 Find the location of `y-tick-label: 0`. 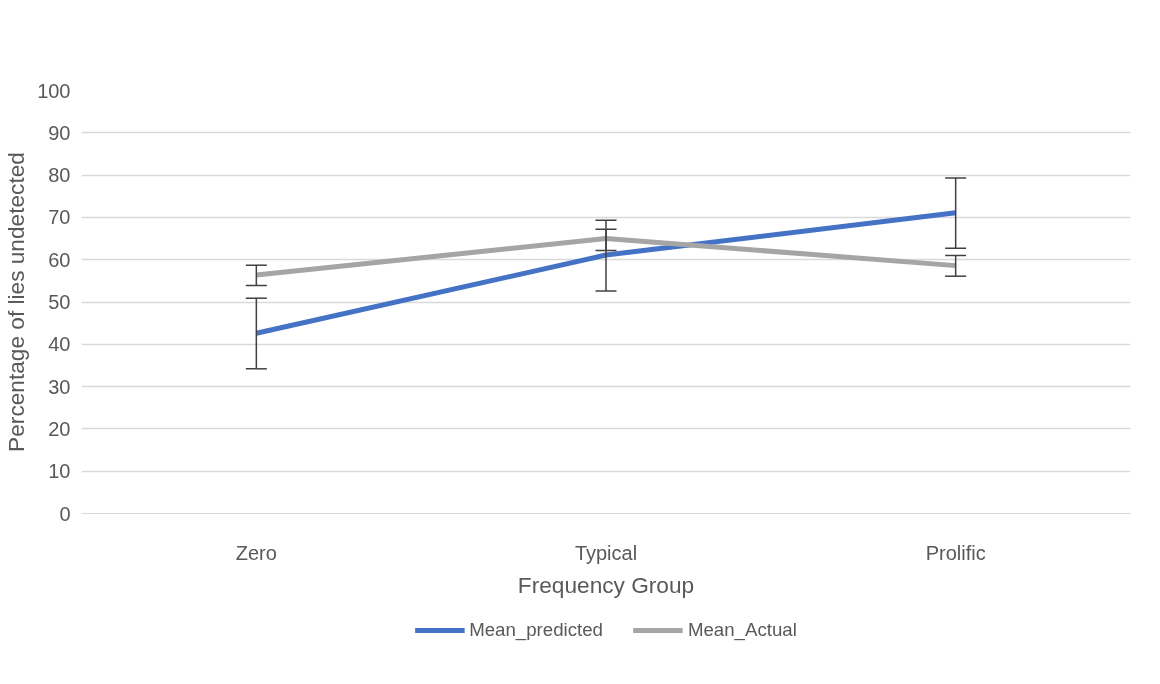

y-tick-label: 0 is located at coordinates (65, 513).